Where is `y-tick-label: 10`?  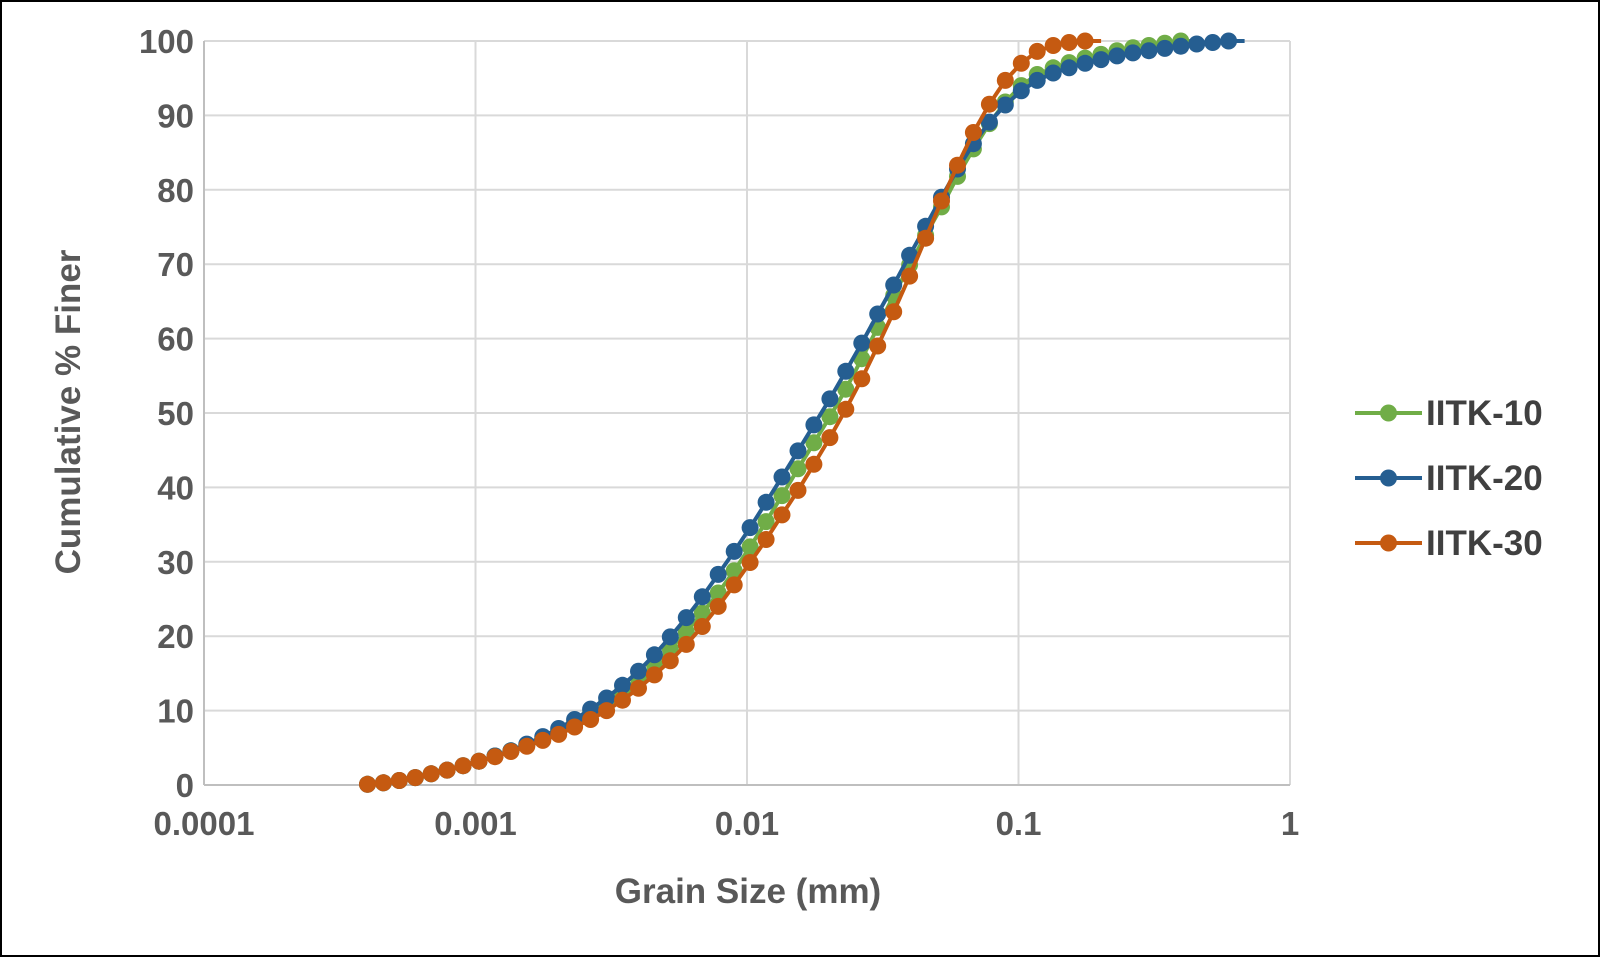
y-tick-label: 10 is located at coordinates (175, 711).